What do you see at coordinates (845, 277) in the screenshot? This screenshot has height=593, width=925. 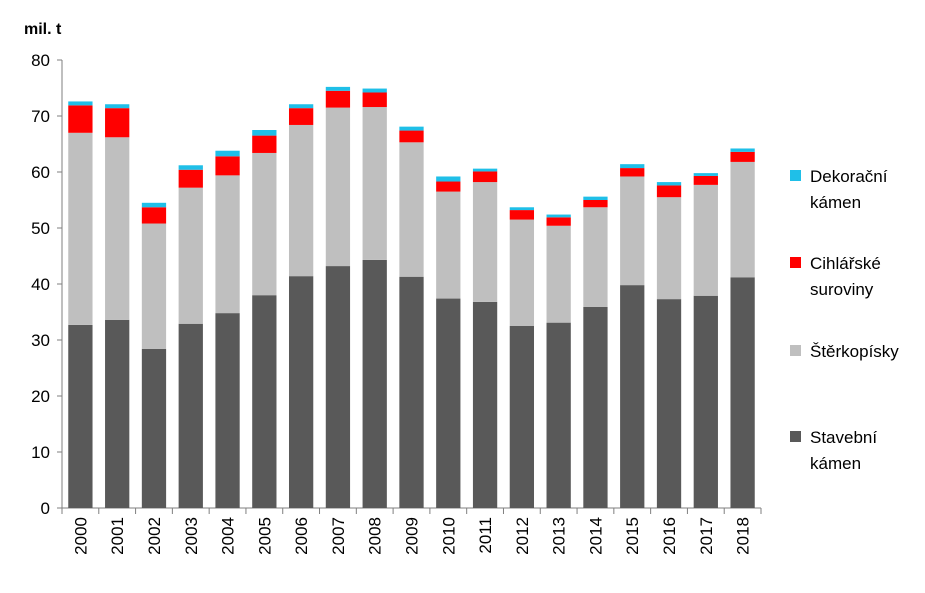 I see `legend-label: Cihlářské suroviny` at bounding box center [845, 277].